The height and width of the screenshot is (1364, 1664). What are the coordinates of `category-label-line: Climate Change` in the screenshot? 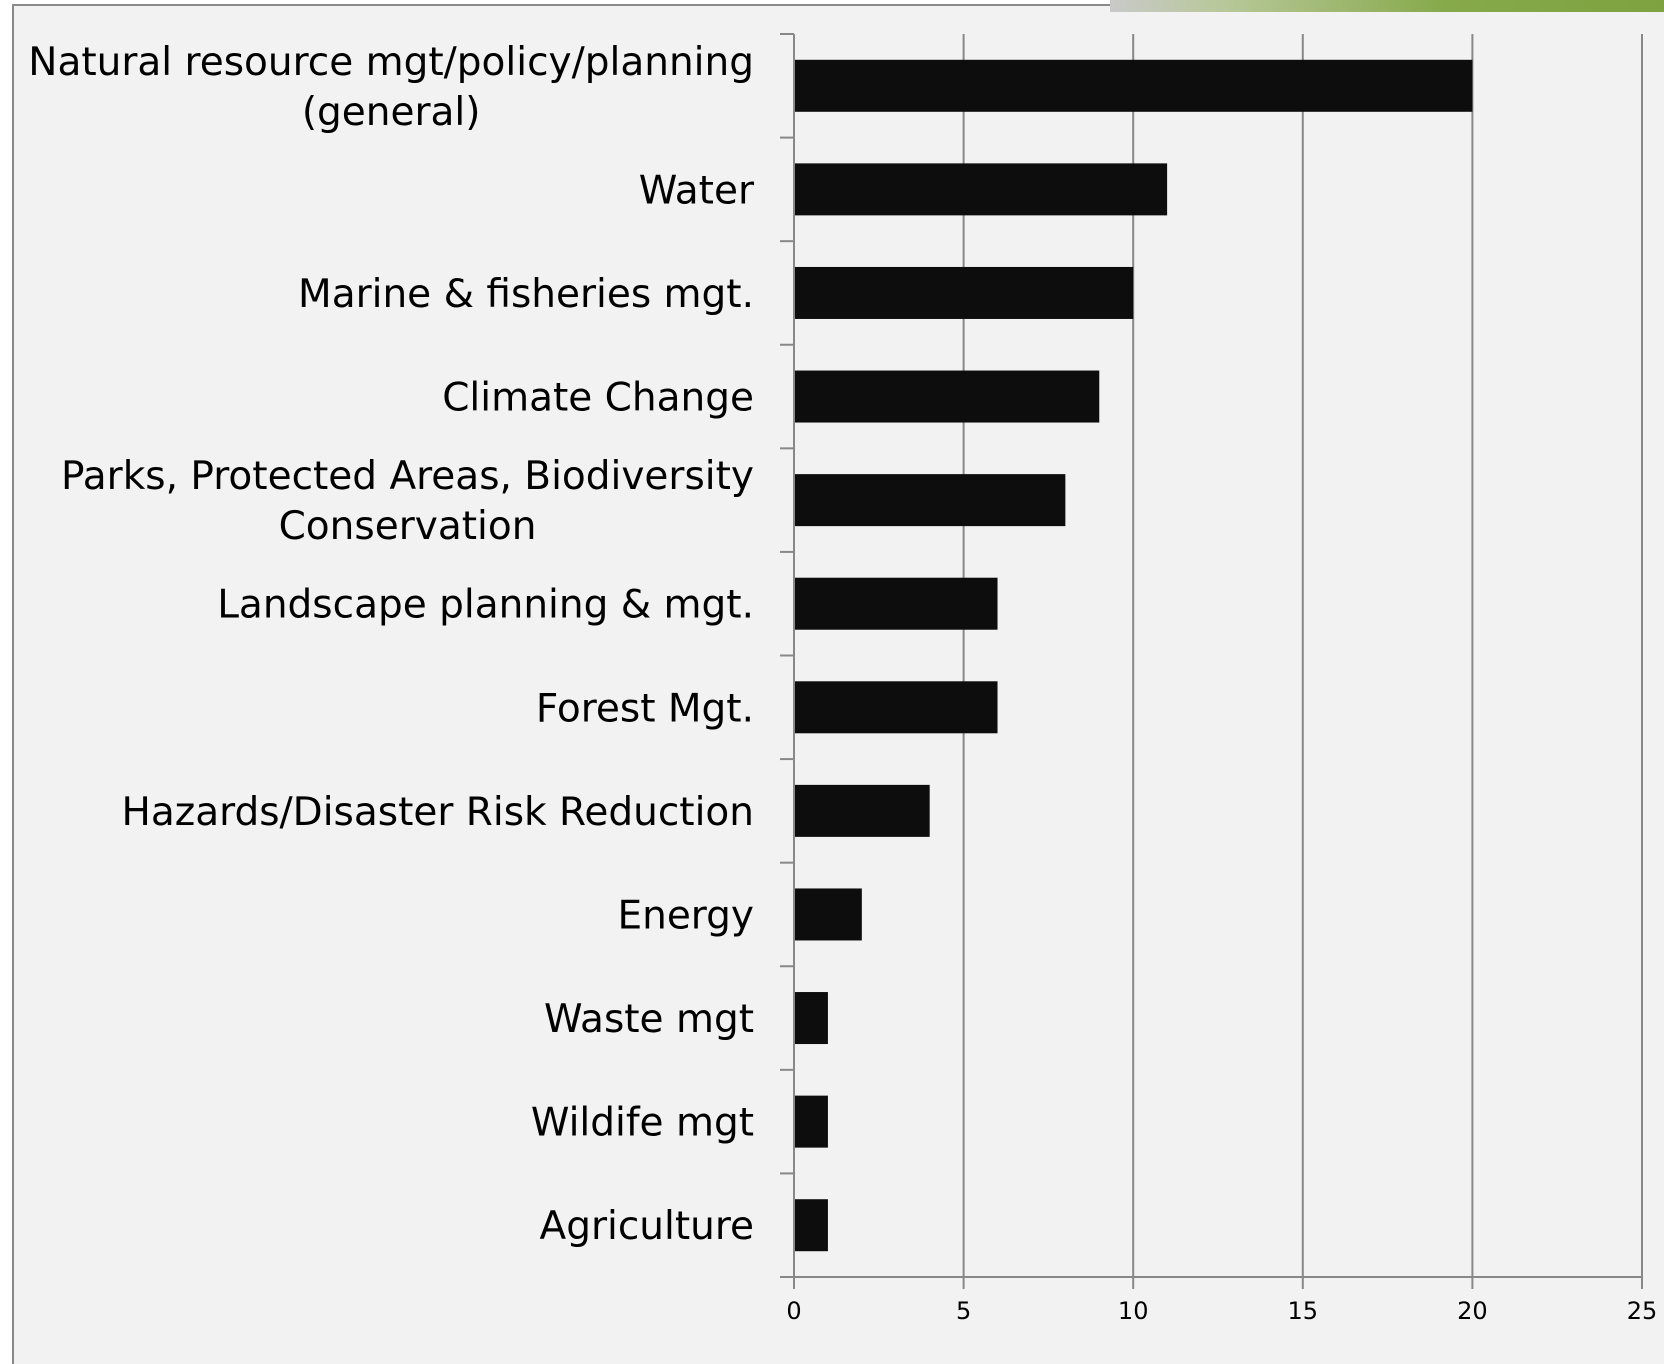 It's located at (598, 398).